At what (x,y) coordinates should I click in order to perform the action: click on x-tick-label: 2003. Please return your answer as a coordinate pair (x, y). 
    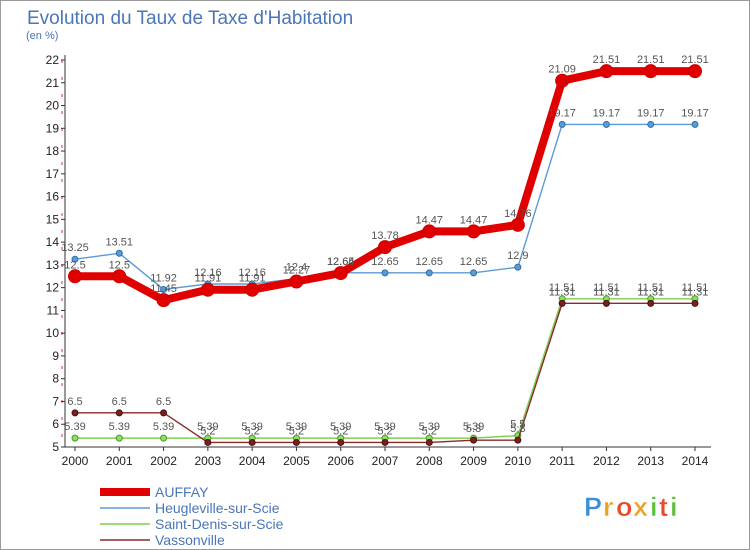
    Looking at the image, I should click on (208, 461).